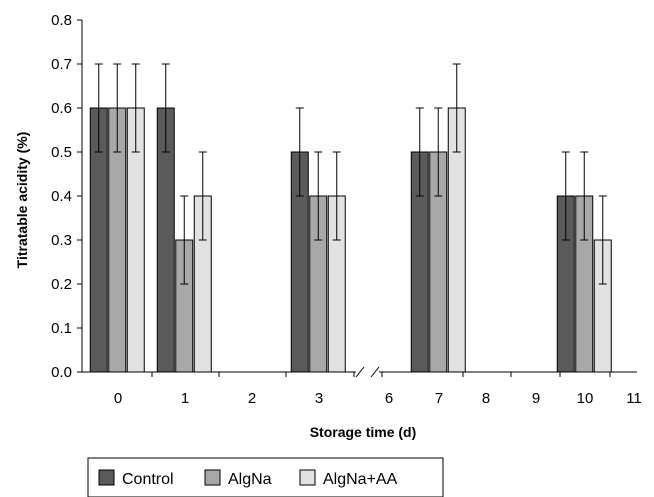  What do you see at coordinates (360, 479) in the screenshot?
I see `legend-label: AlgNa+AA` at bounding box center [360, 479].